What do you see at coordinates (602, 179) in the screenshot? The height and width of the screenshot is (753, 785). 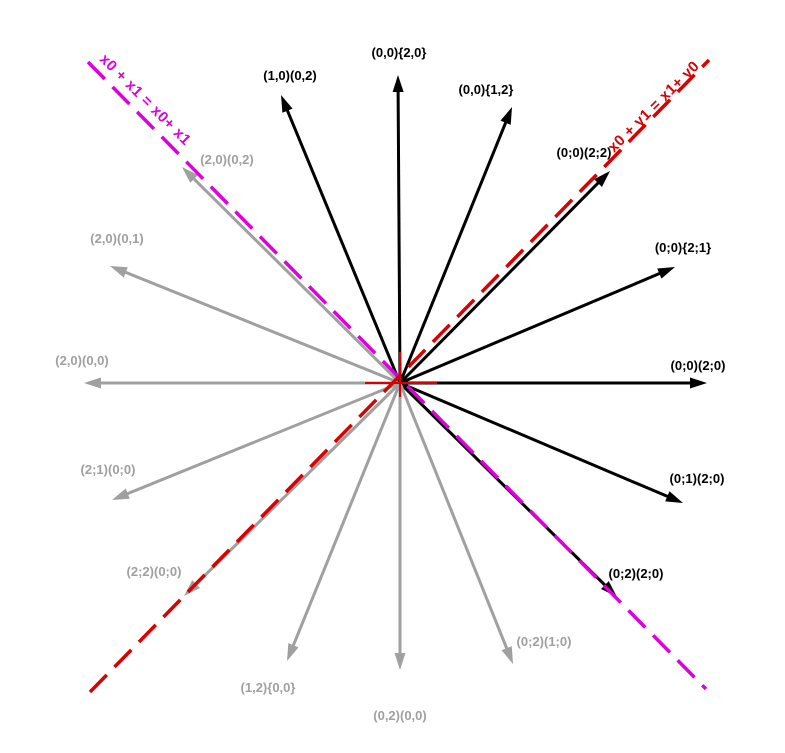 I see `vector-up-right-45-head` at bounding box center [602, 179].